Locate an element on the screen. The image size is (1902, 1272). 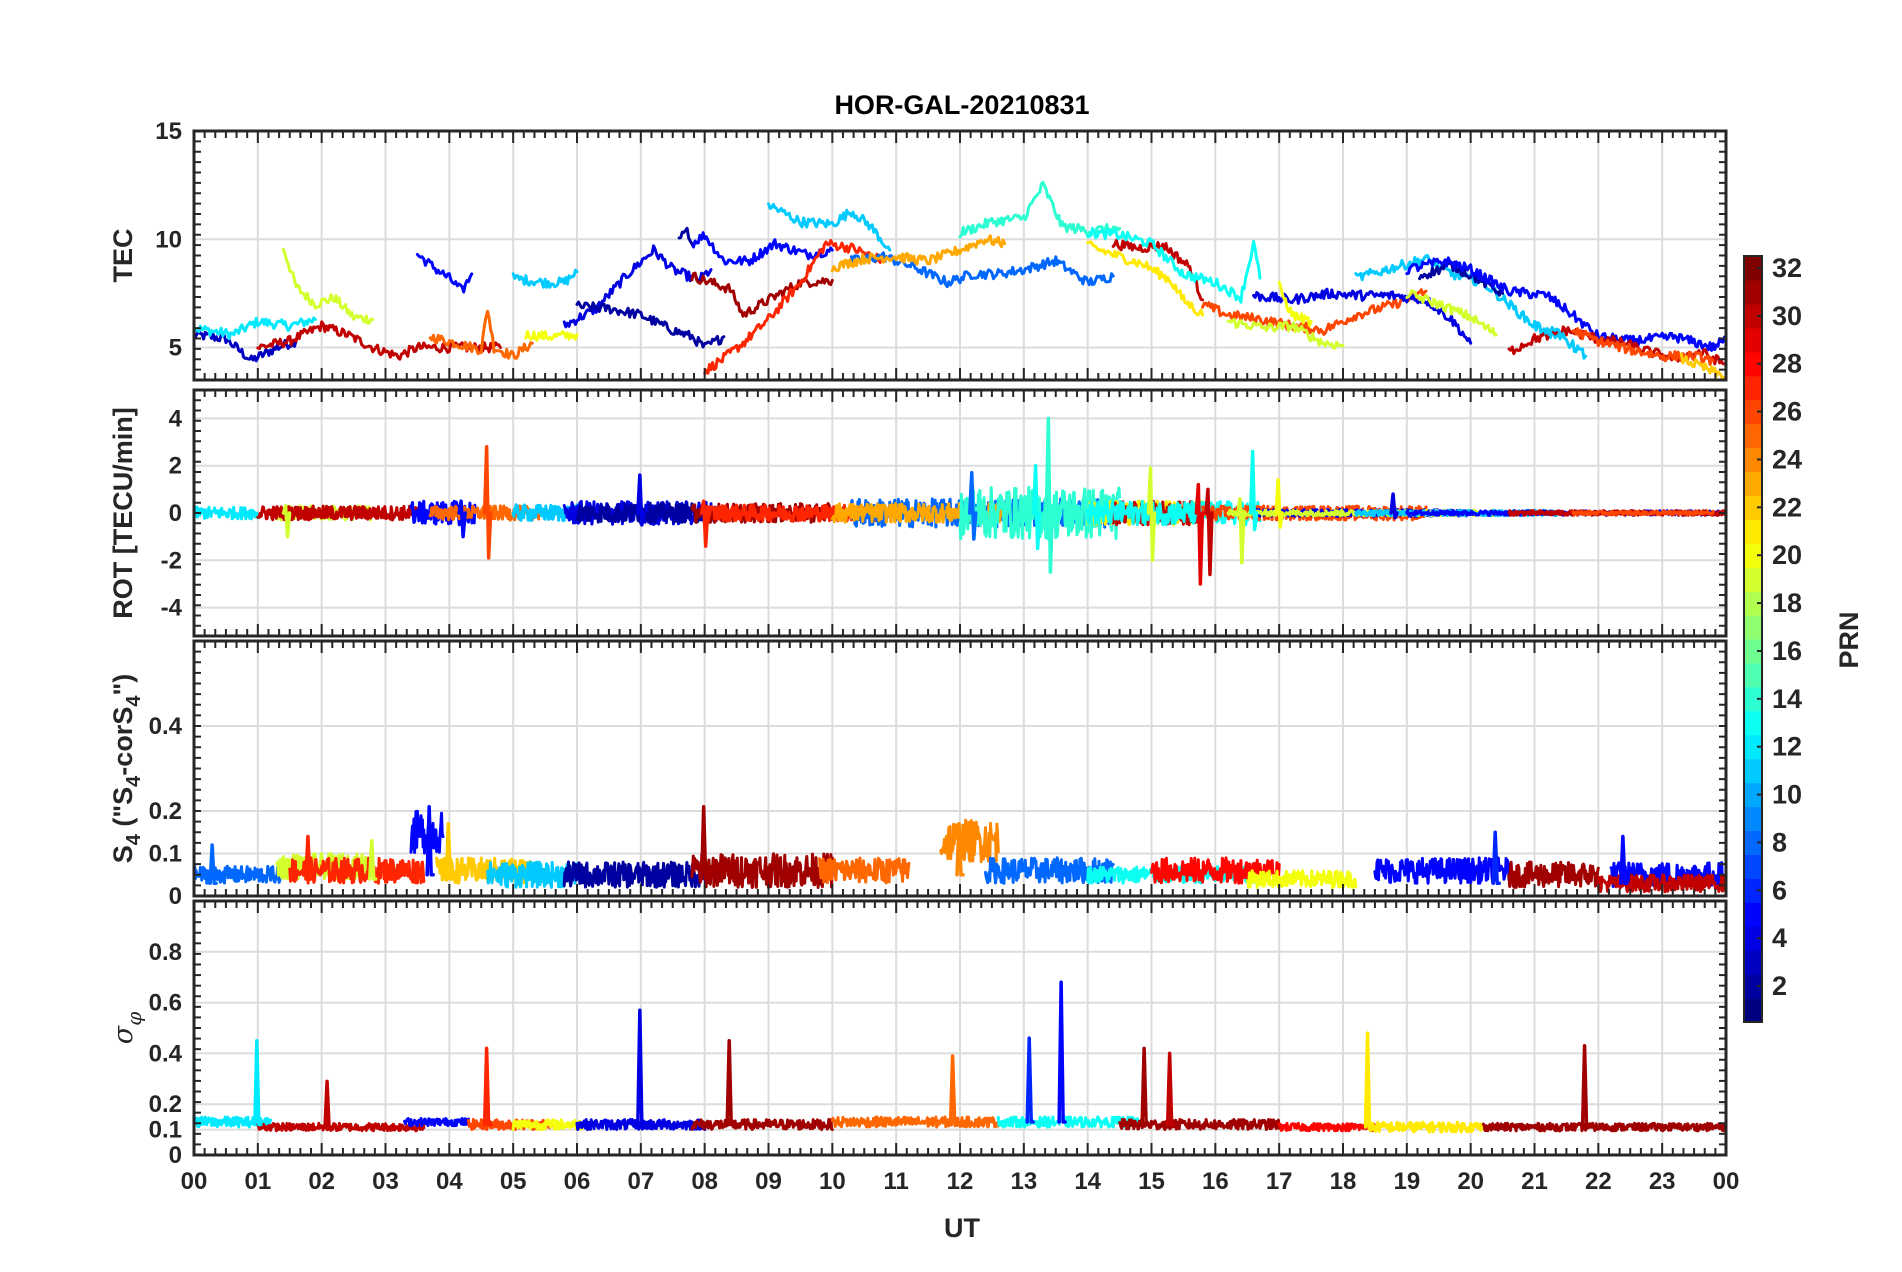
x-tick-label: 22 is located at coordinates (1598, 1181).